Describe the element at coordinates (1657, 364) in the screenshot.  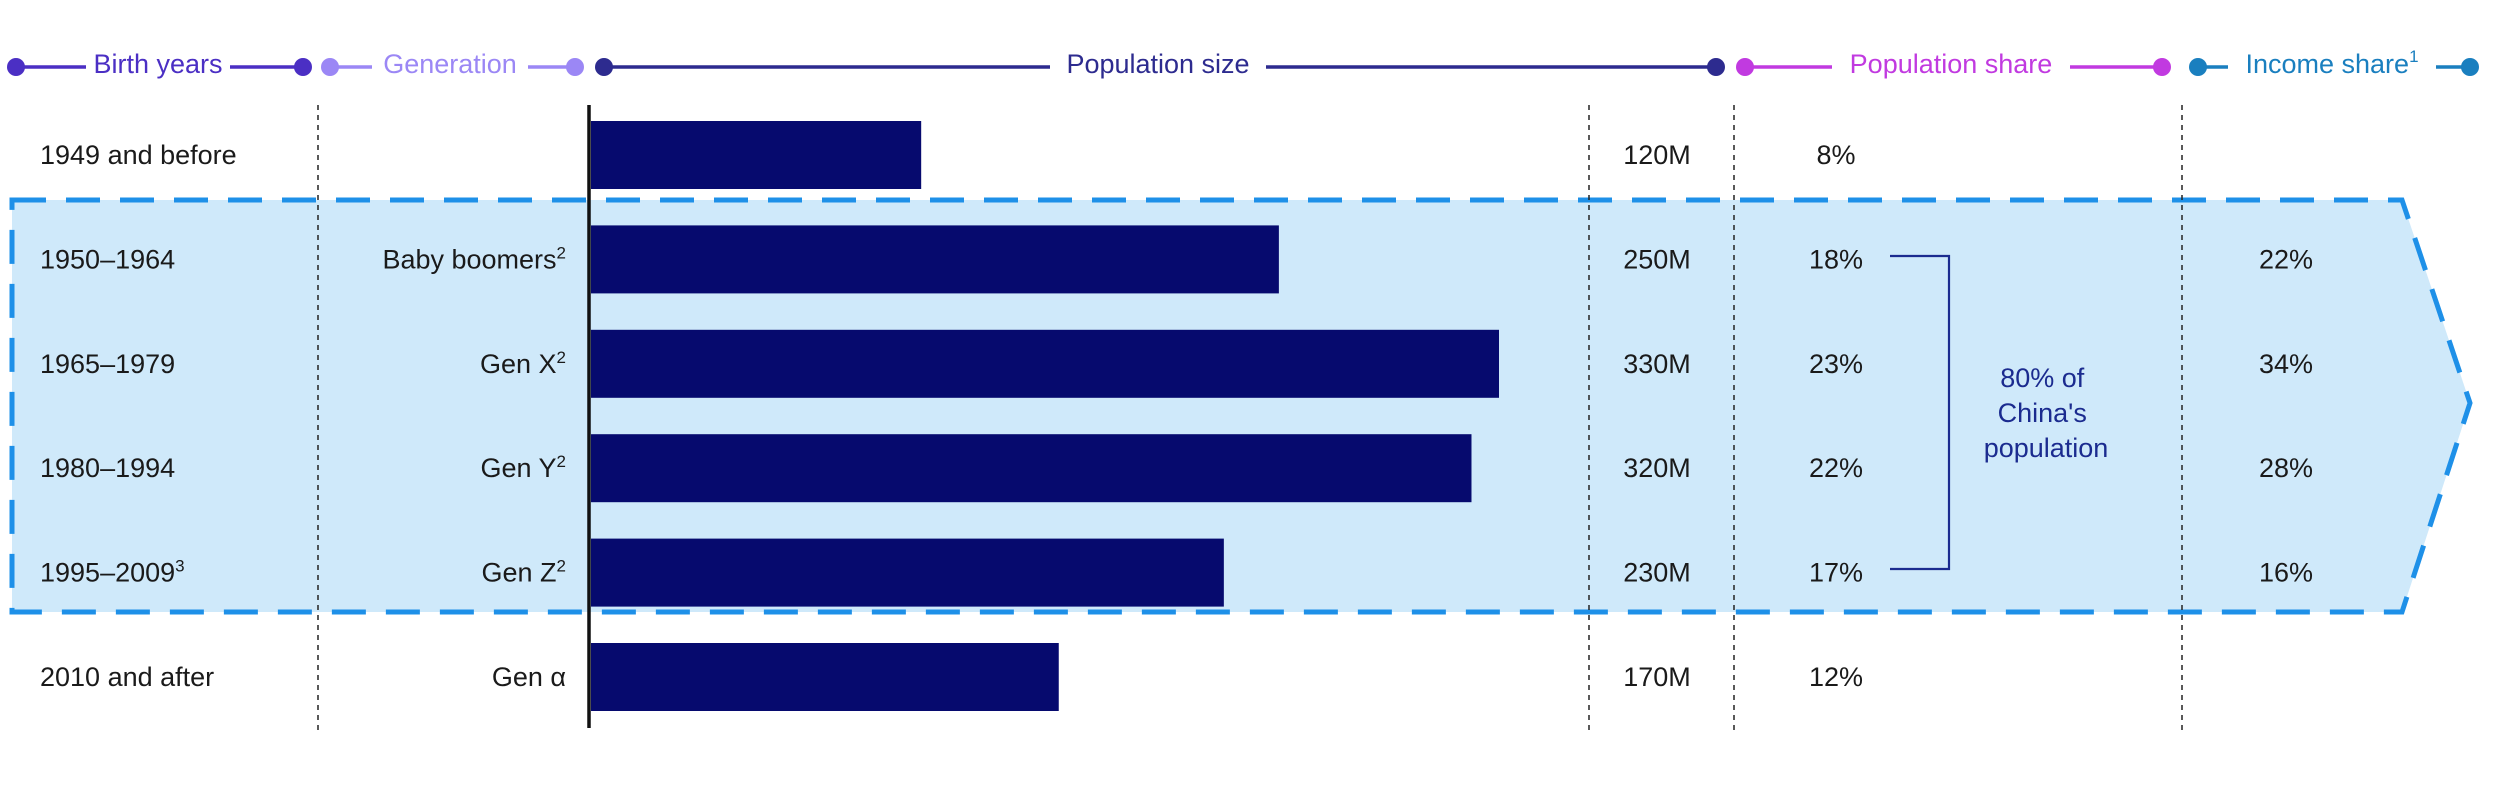
I see `value-label: 330M` at that location.